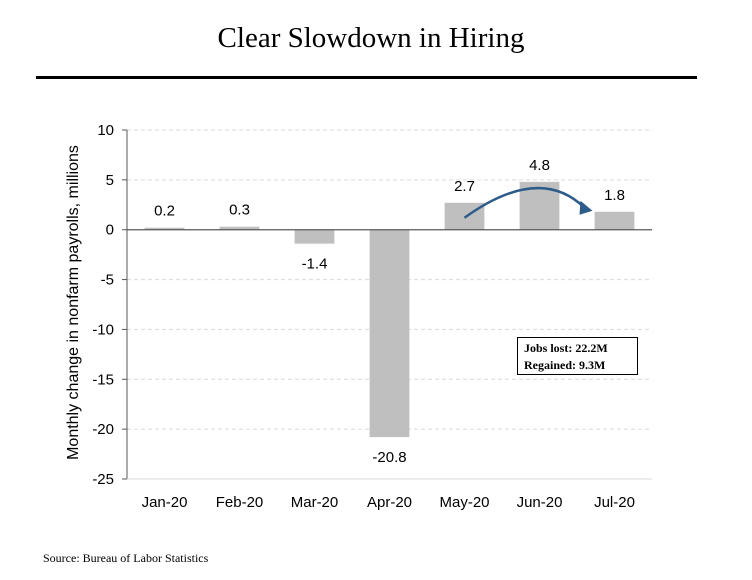  Describe the element at coordinates (565, 365) in the screenshot. I see `jobs-regained-text: Regained: 9.3M` at that location.